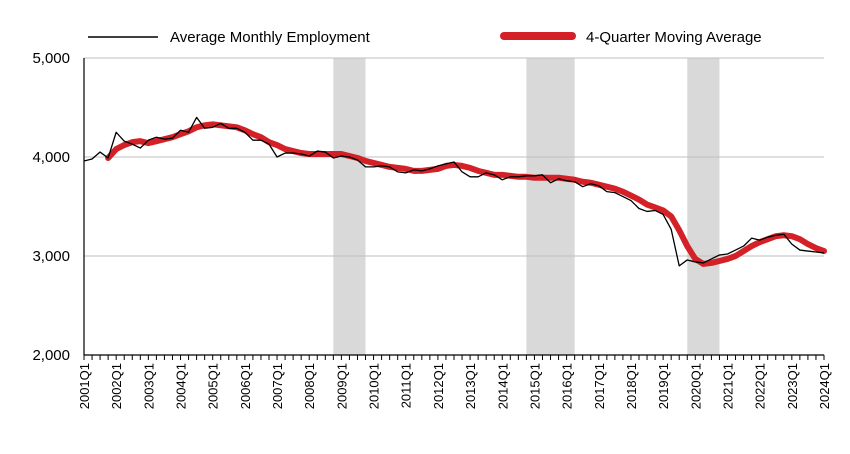 Image resolution: width=850 pixels, height=454 pixels. I want to click on y-tick-label: 5,000, so click(51, 58).